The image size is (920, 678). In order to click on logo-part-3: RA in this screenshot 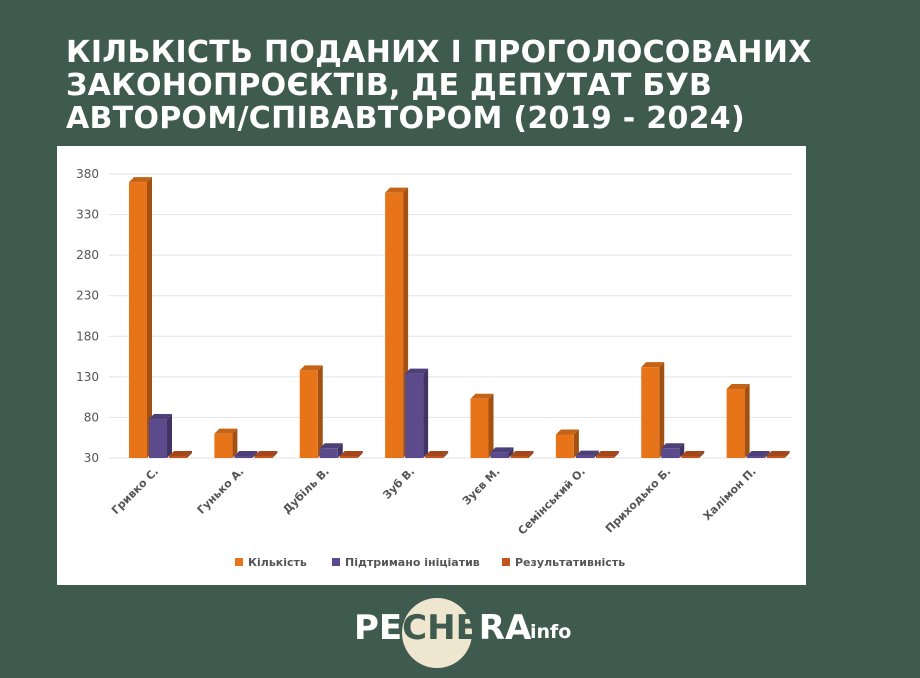, I will do `click(505, 628)`.